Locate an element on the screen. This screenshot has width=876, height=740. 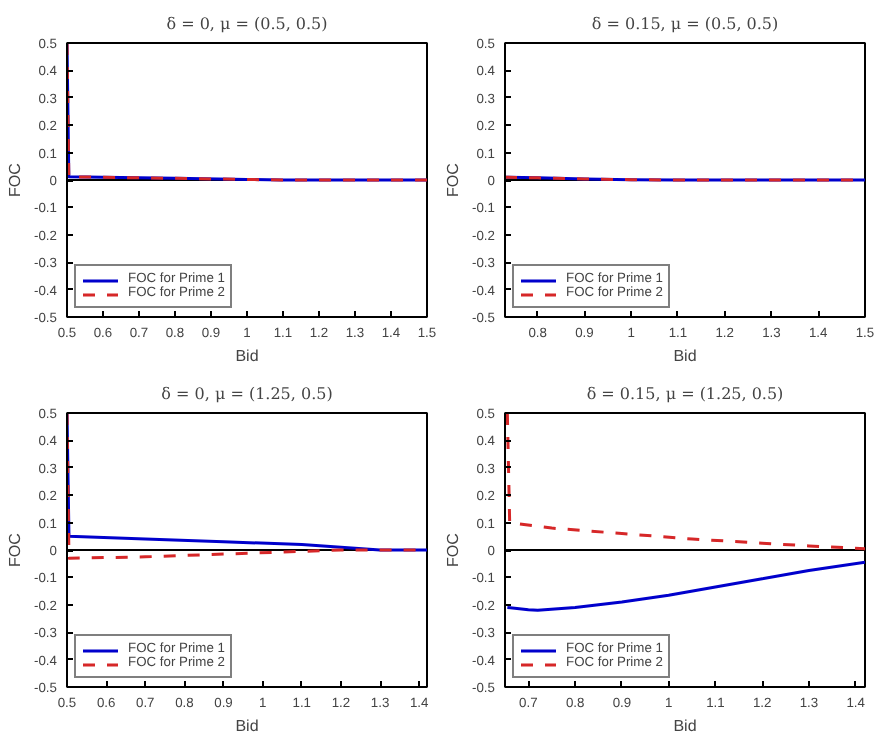
chart-title: δ = 0, μ = (0.5, 0.5) is located at coordinates (247, 24).